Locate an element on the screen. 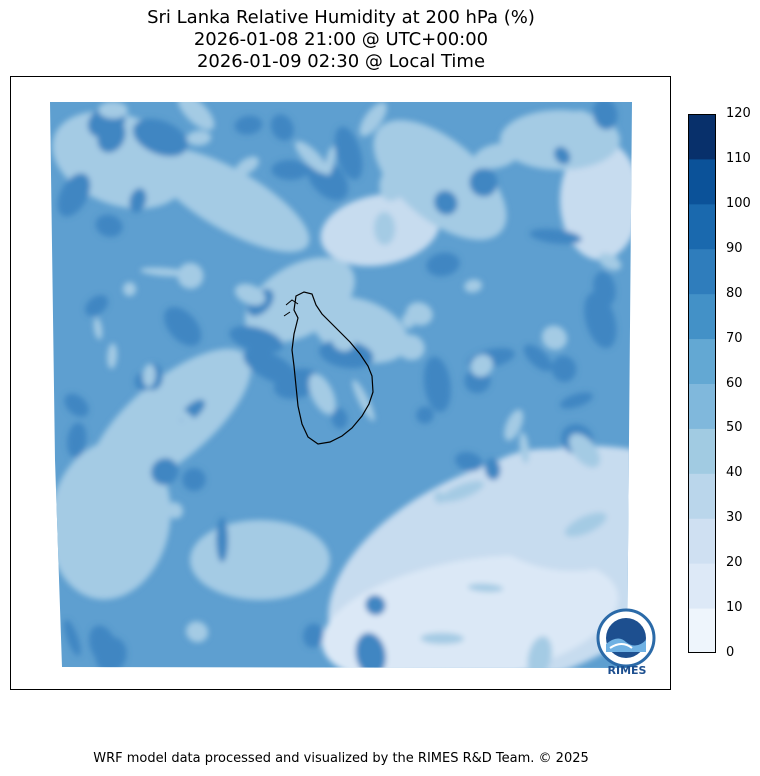 The width and height of the screenshot is (760, 776). colorbar-tick-label: 0 is located at coordinates (730, 652).